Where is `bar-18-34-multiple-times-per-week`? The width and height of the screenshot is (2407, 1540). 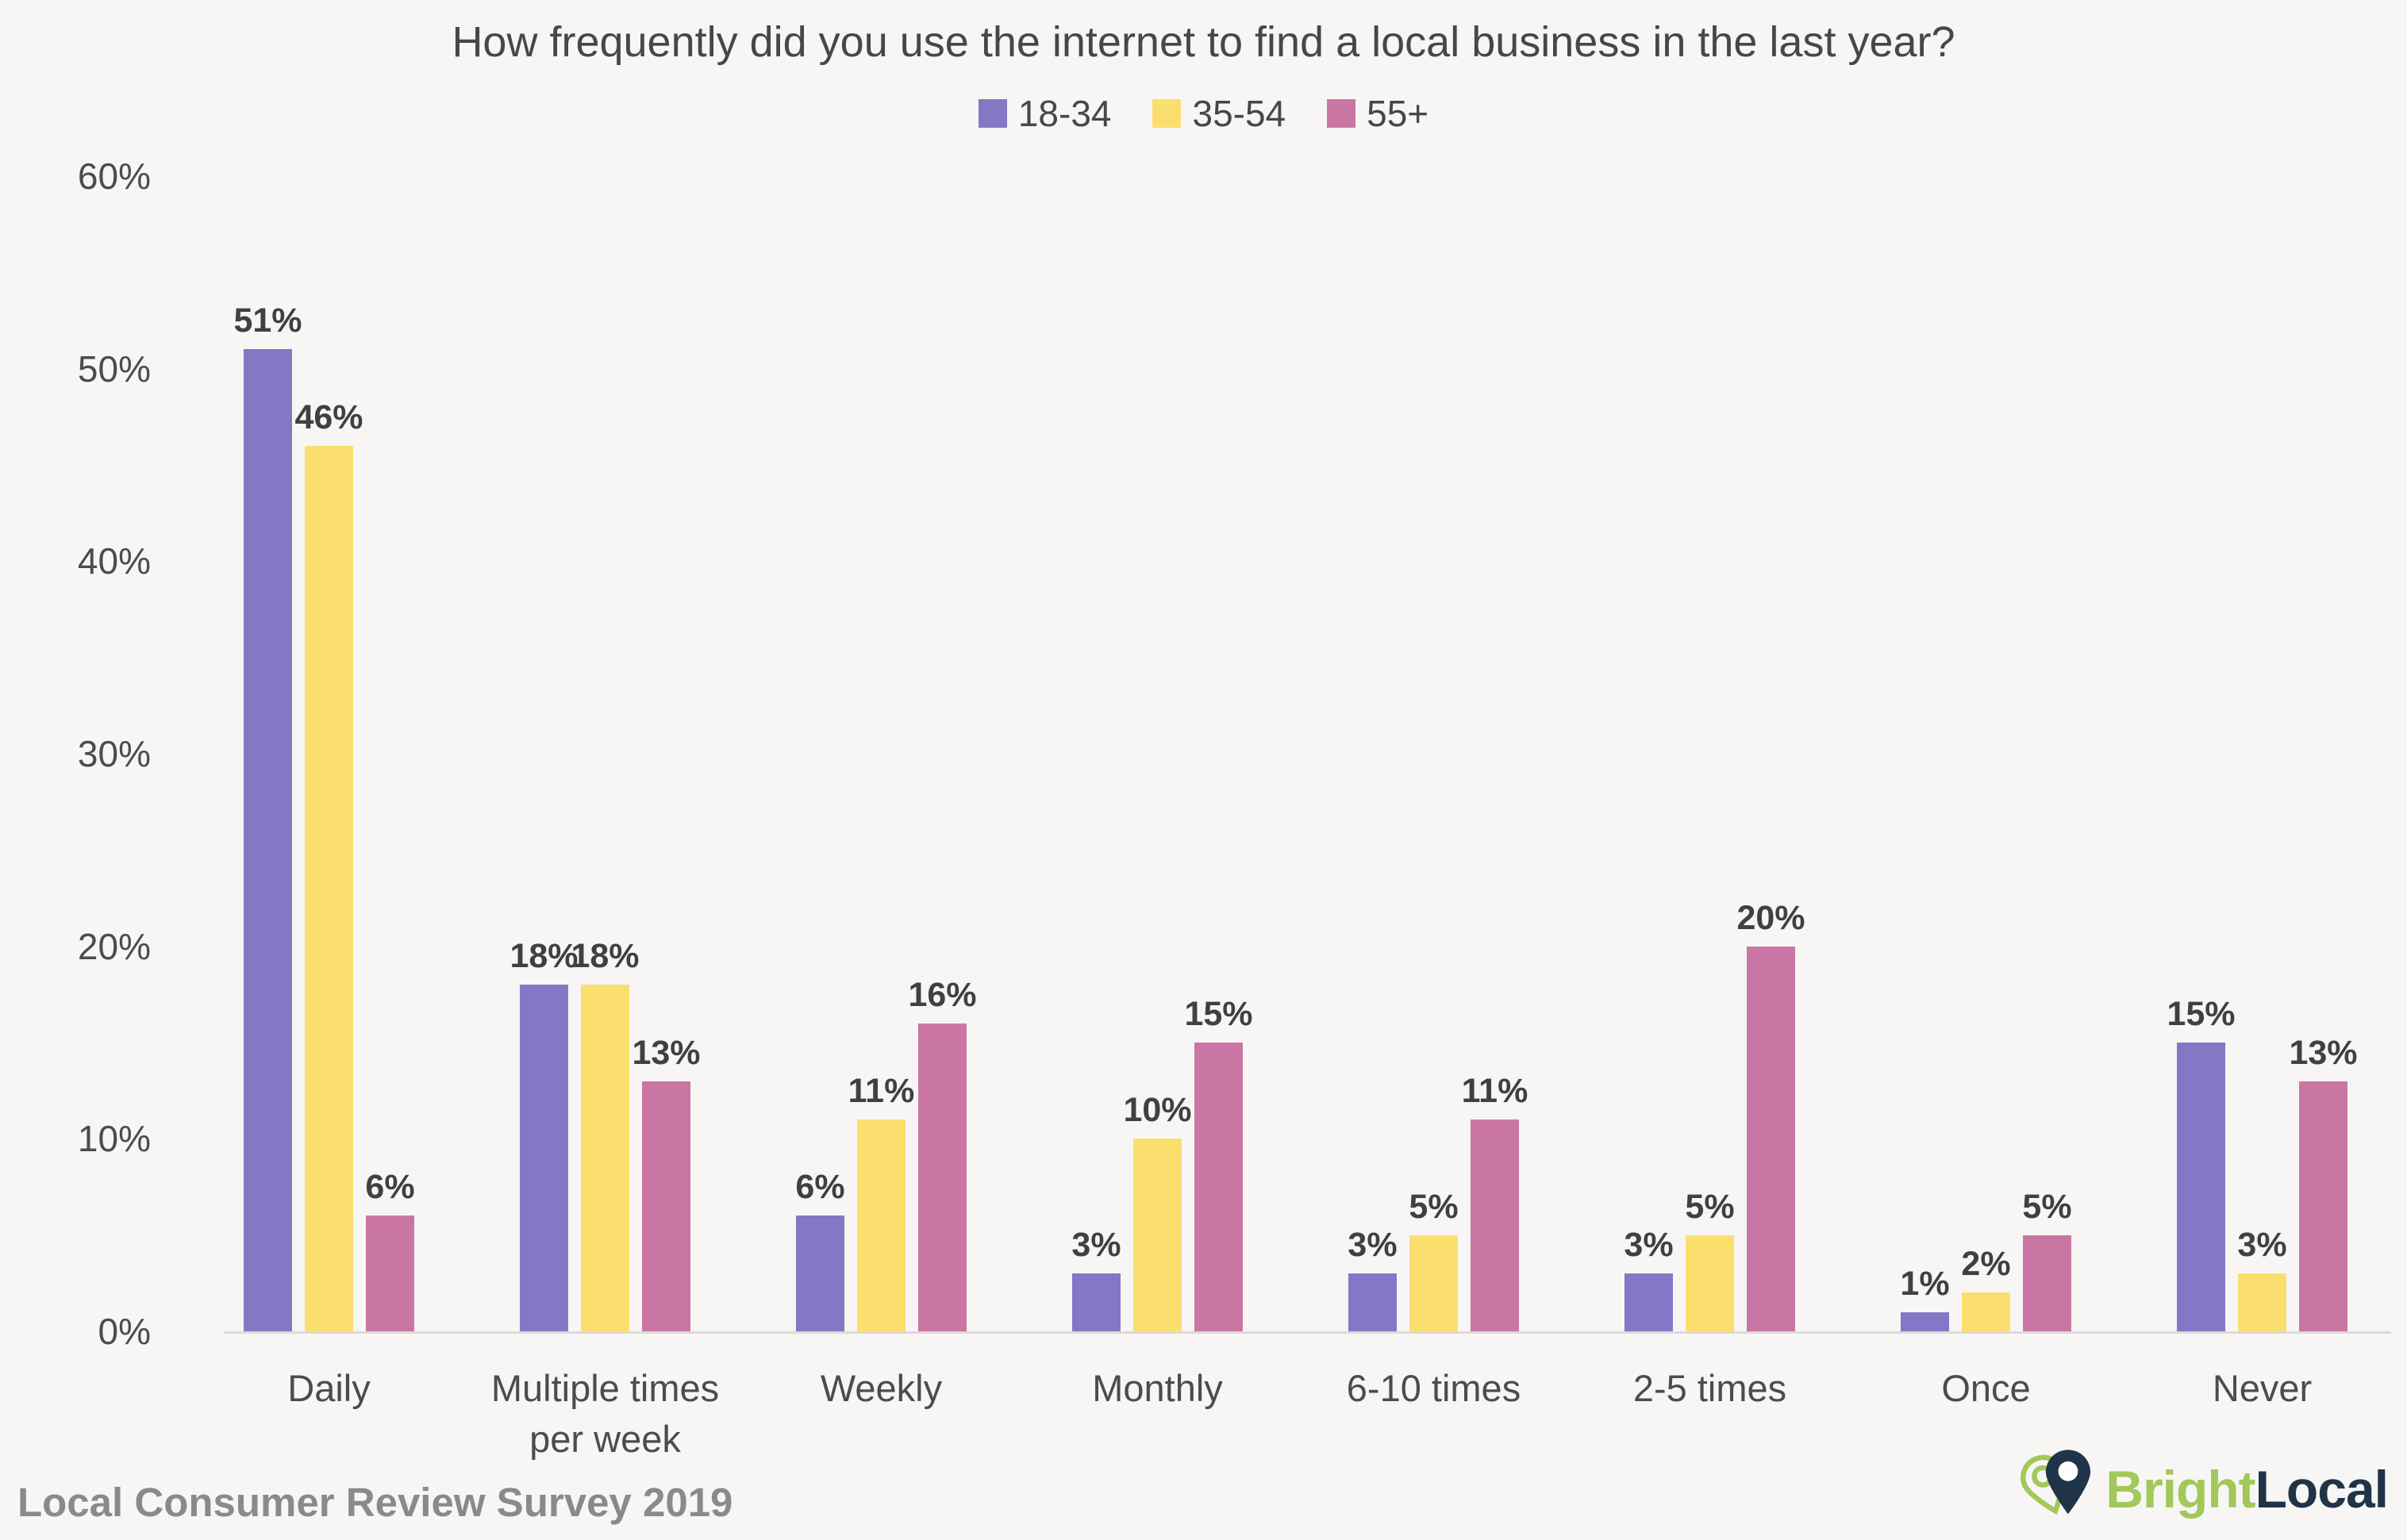 bar-18-34-multiple-times-per-week is located at coordinates (544, 1158).